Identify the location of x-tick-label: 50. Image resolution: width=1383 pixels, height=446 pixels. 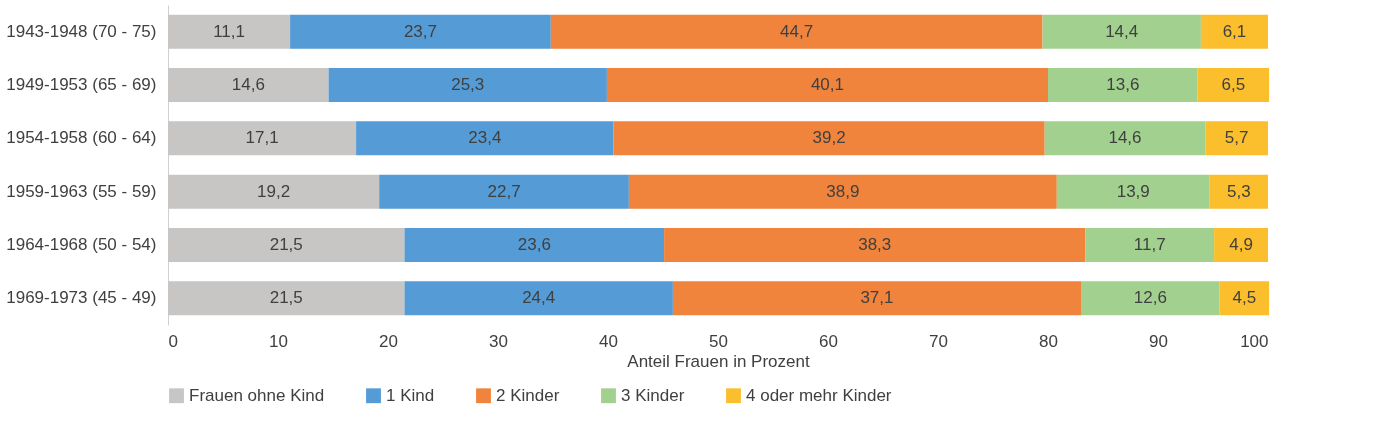
(718, 341).